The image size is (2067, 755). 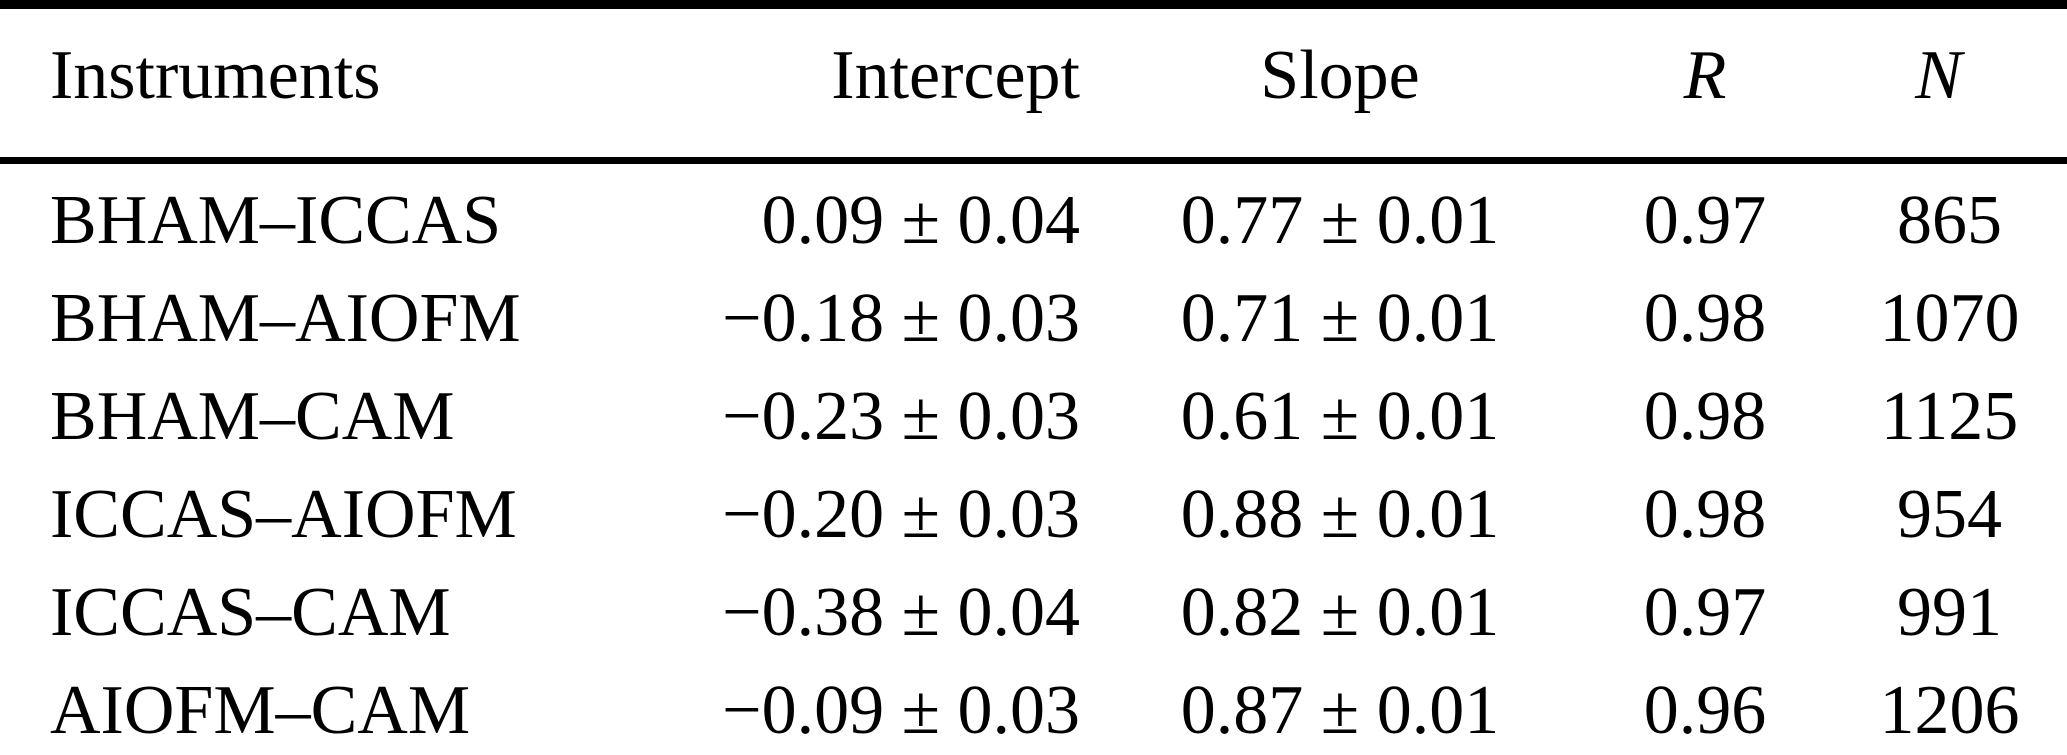 I want to click on cell-intercept: −0.20 ± 0.03, so click(x=901, y=514).